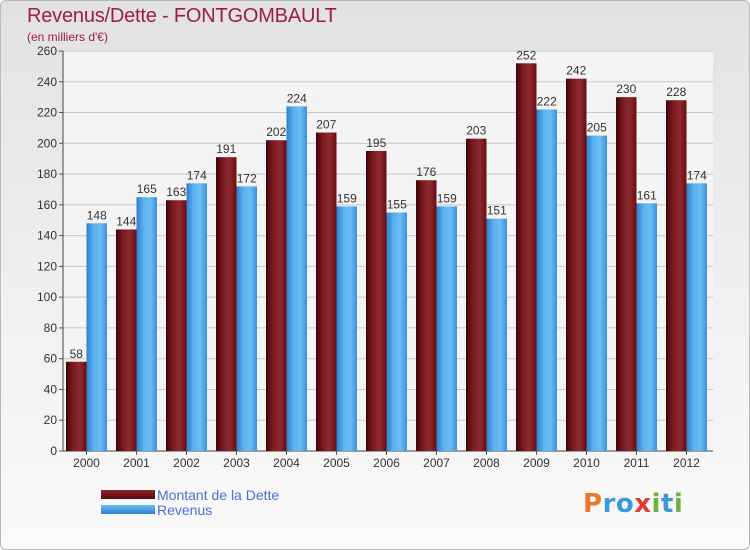  Describe the element at coordinates (176, 192) in the screenshot. I see `data-label-debt-2002: 163` at that location.